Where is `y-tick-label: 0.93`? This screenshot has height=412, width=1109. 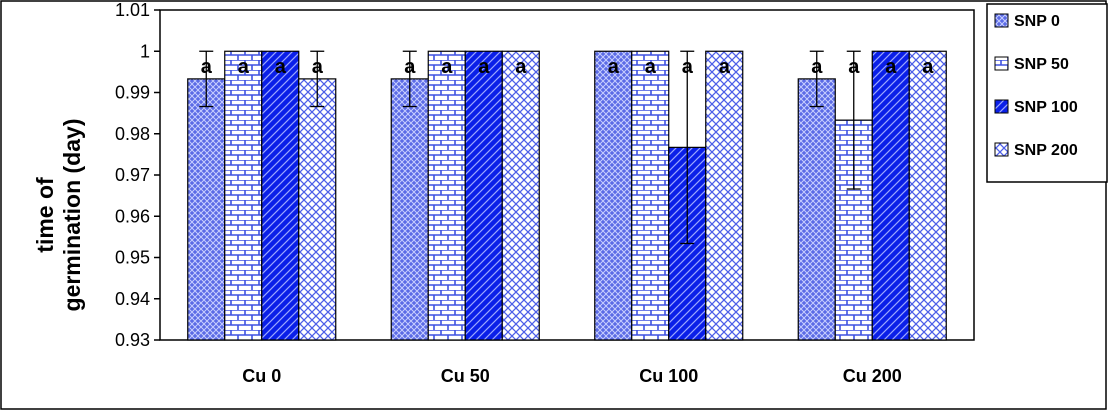
y-tick-label: 0.93 is located at coordinates (132, 340).